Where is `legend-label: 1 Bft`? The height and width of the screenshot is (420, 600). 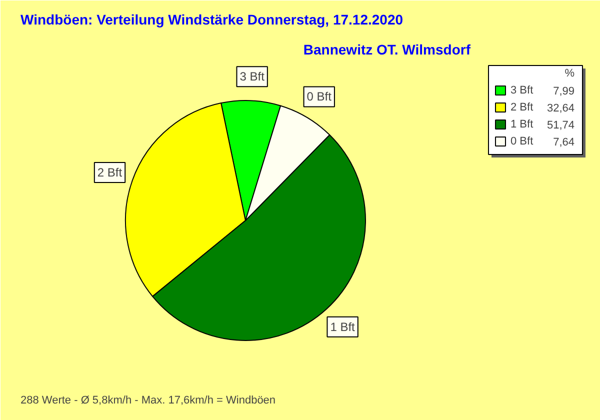
legend-label: 1 Bft is located at coordinates (522, 124).